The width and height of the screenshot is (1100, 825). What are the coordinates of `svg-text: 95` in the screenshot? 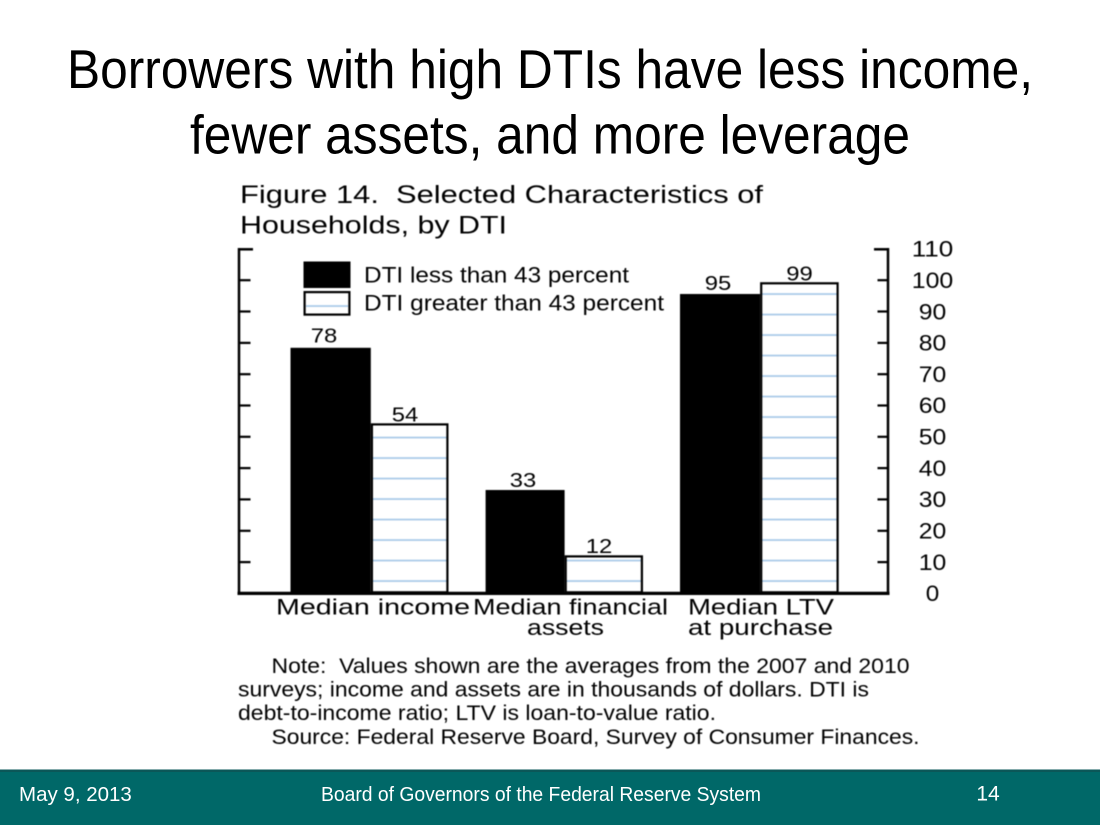 It's located at (718, 284).